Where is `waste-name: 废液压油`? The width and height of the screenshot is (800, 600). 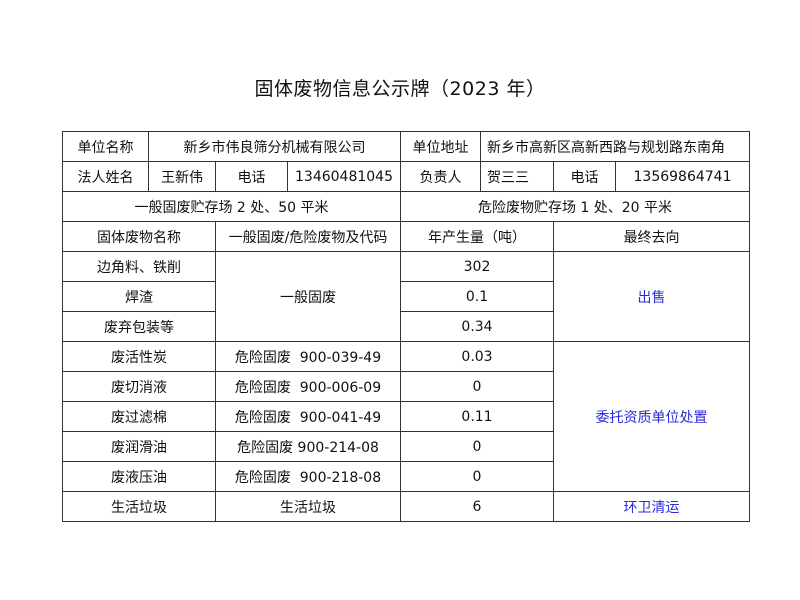 waste-name: 废液压油 is located at coordinates (139, 476).